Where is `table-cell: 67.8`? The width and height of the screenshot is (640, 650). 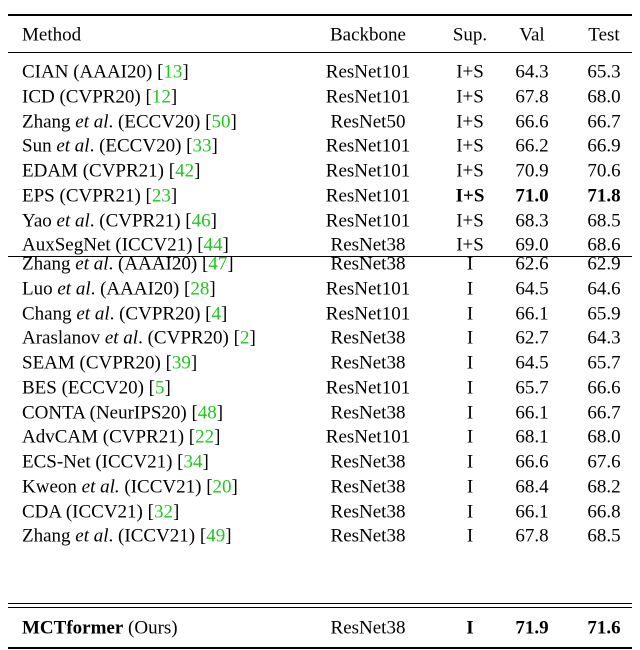
table-cell: 67.8 is located at coordinates (532, 536).